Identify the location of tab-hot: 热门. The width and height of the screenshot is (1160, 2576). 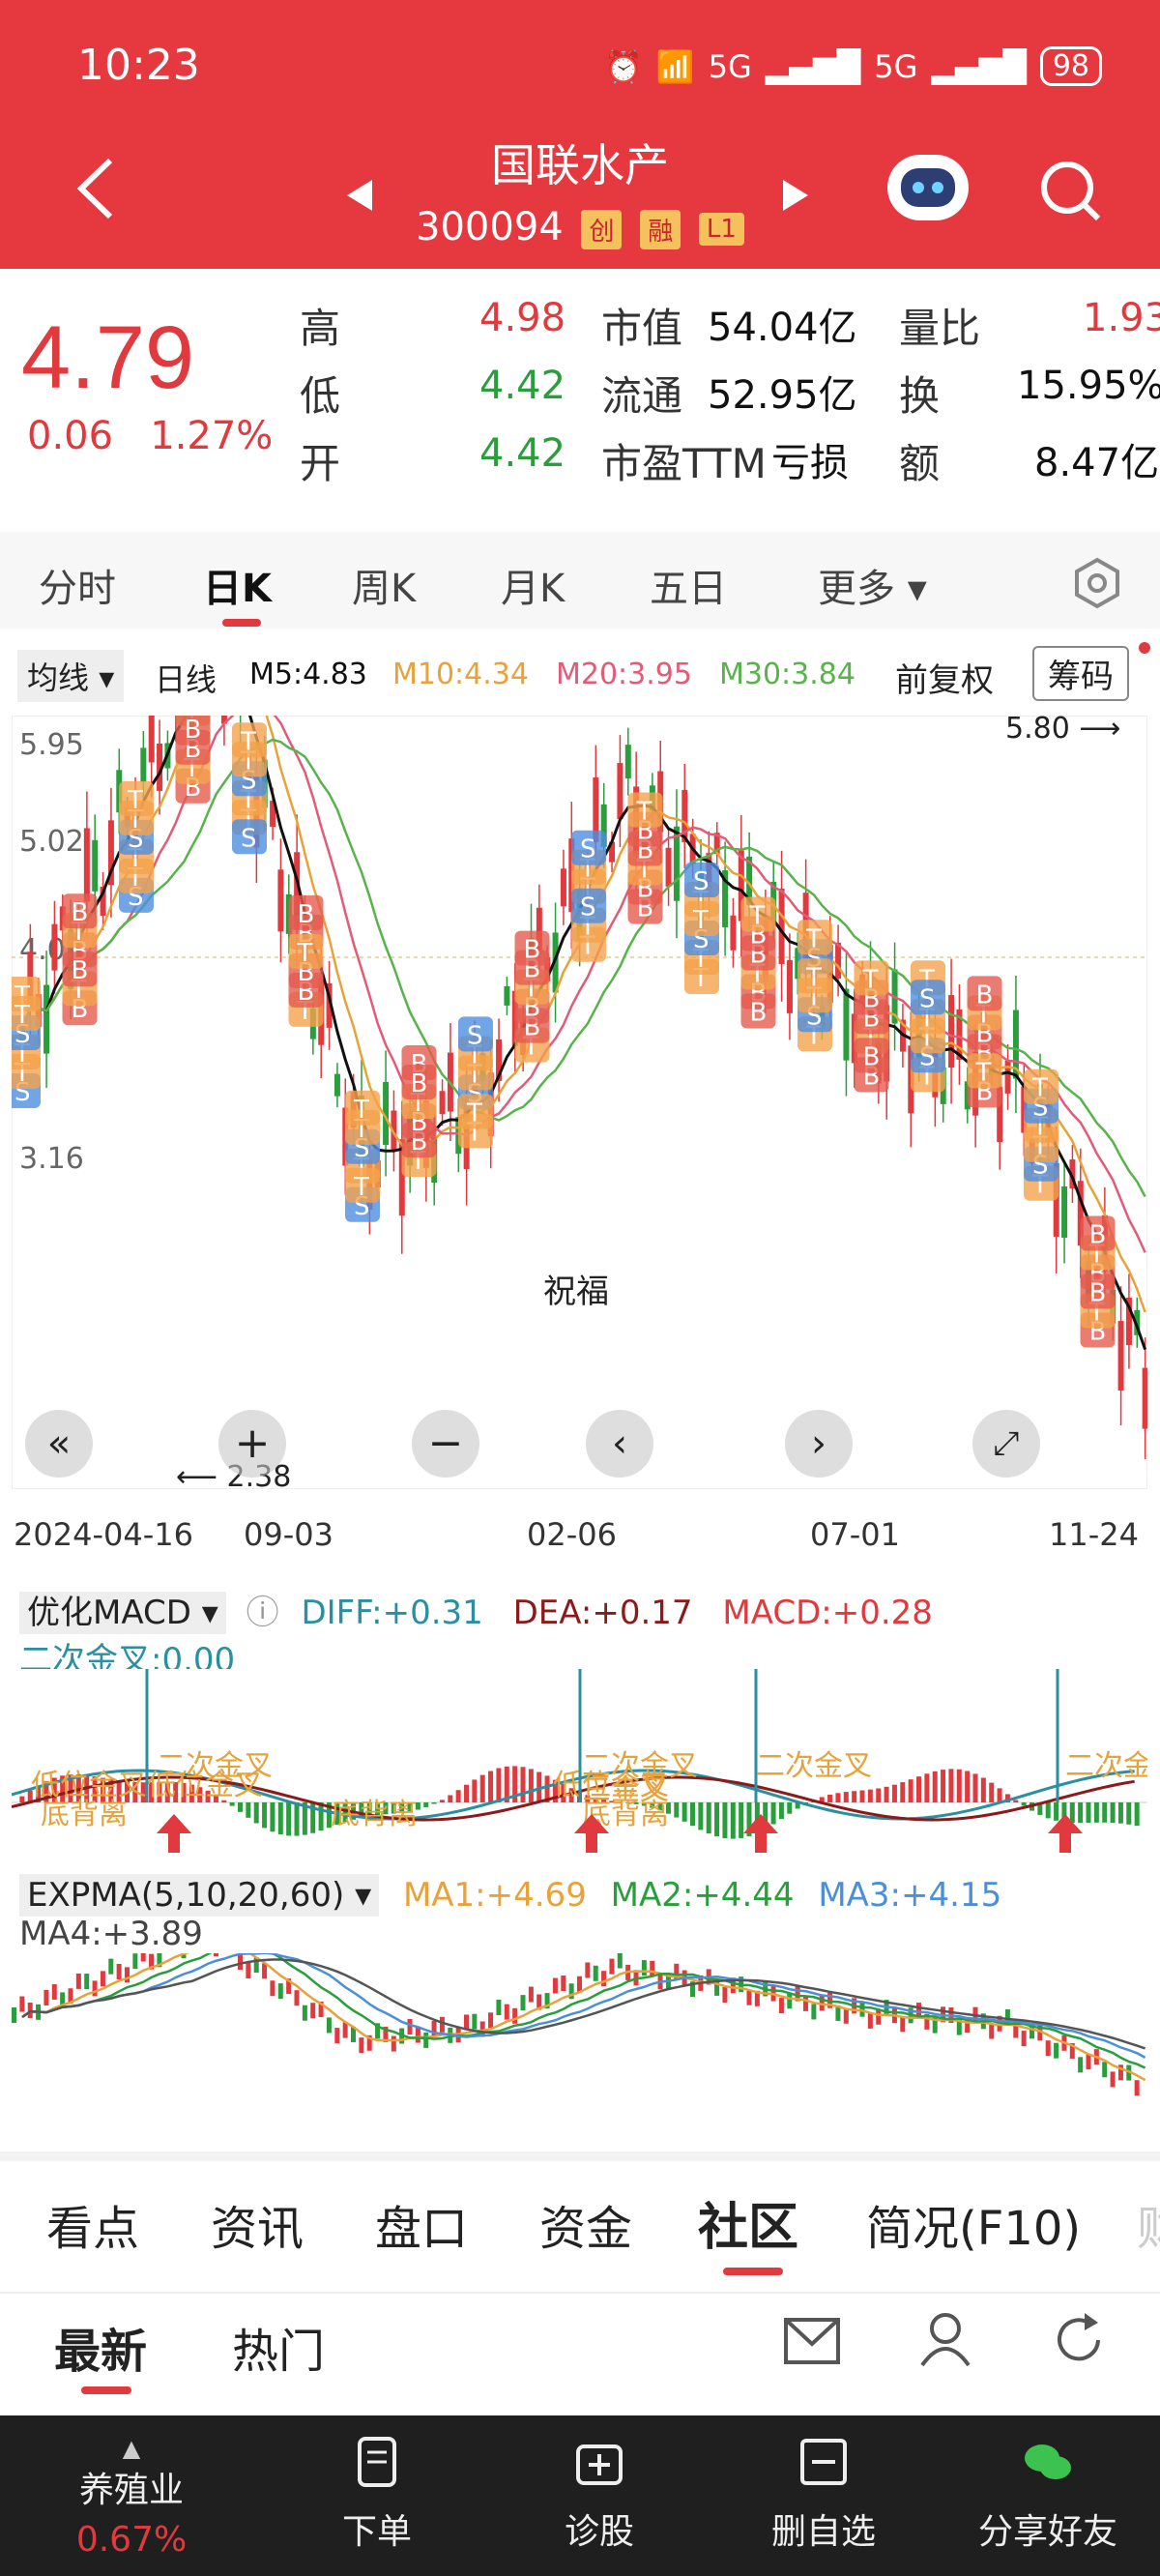
(279, 2352).